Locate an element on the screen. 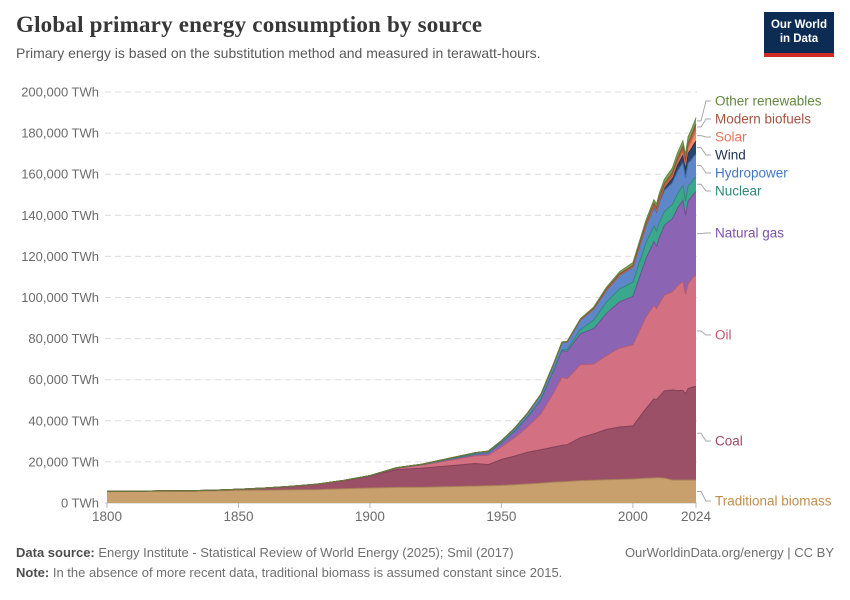  legend-label-wind: Wind is located at coordinates (730, 155).